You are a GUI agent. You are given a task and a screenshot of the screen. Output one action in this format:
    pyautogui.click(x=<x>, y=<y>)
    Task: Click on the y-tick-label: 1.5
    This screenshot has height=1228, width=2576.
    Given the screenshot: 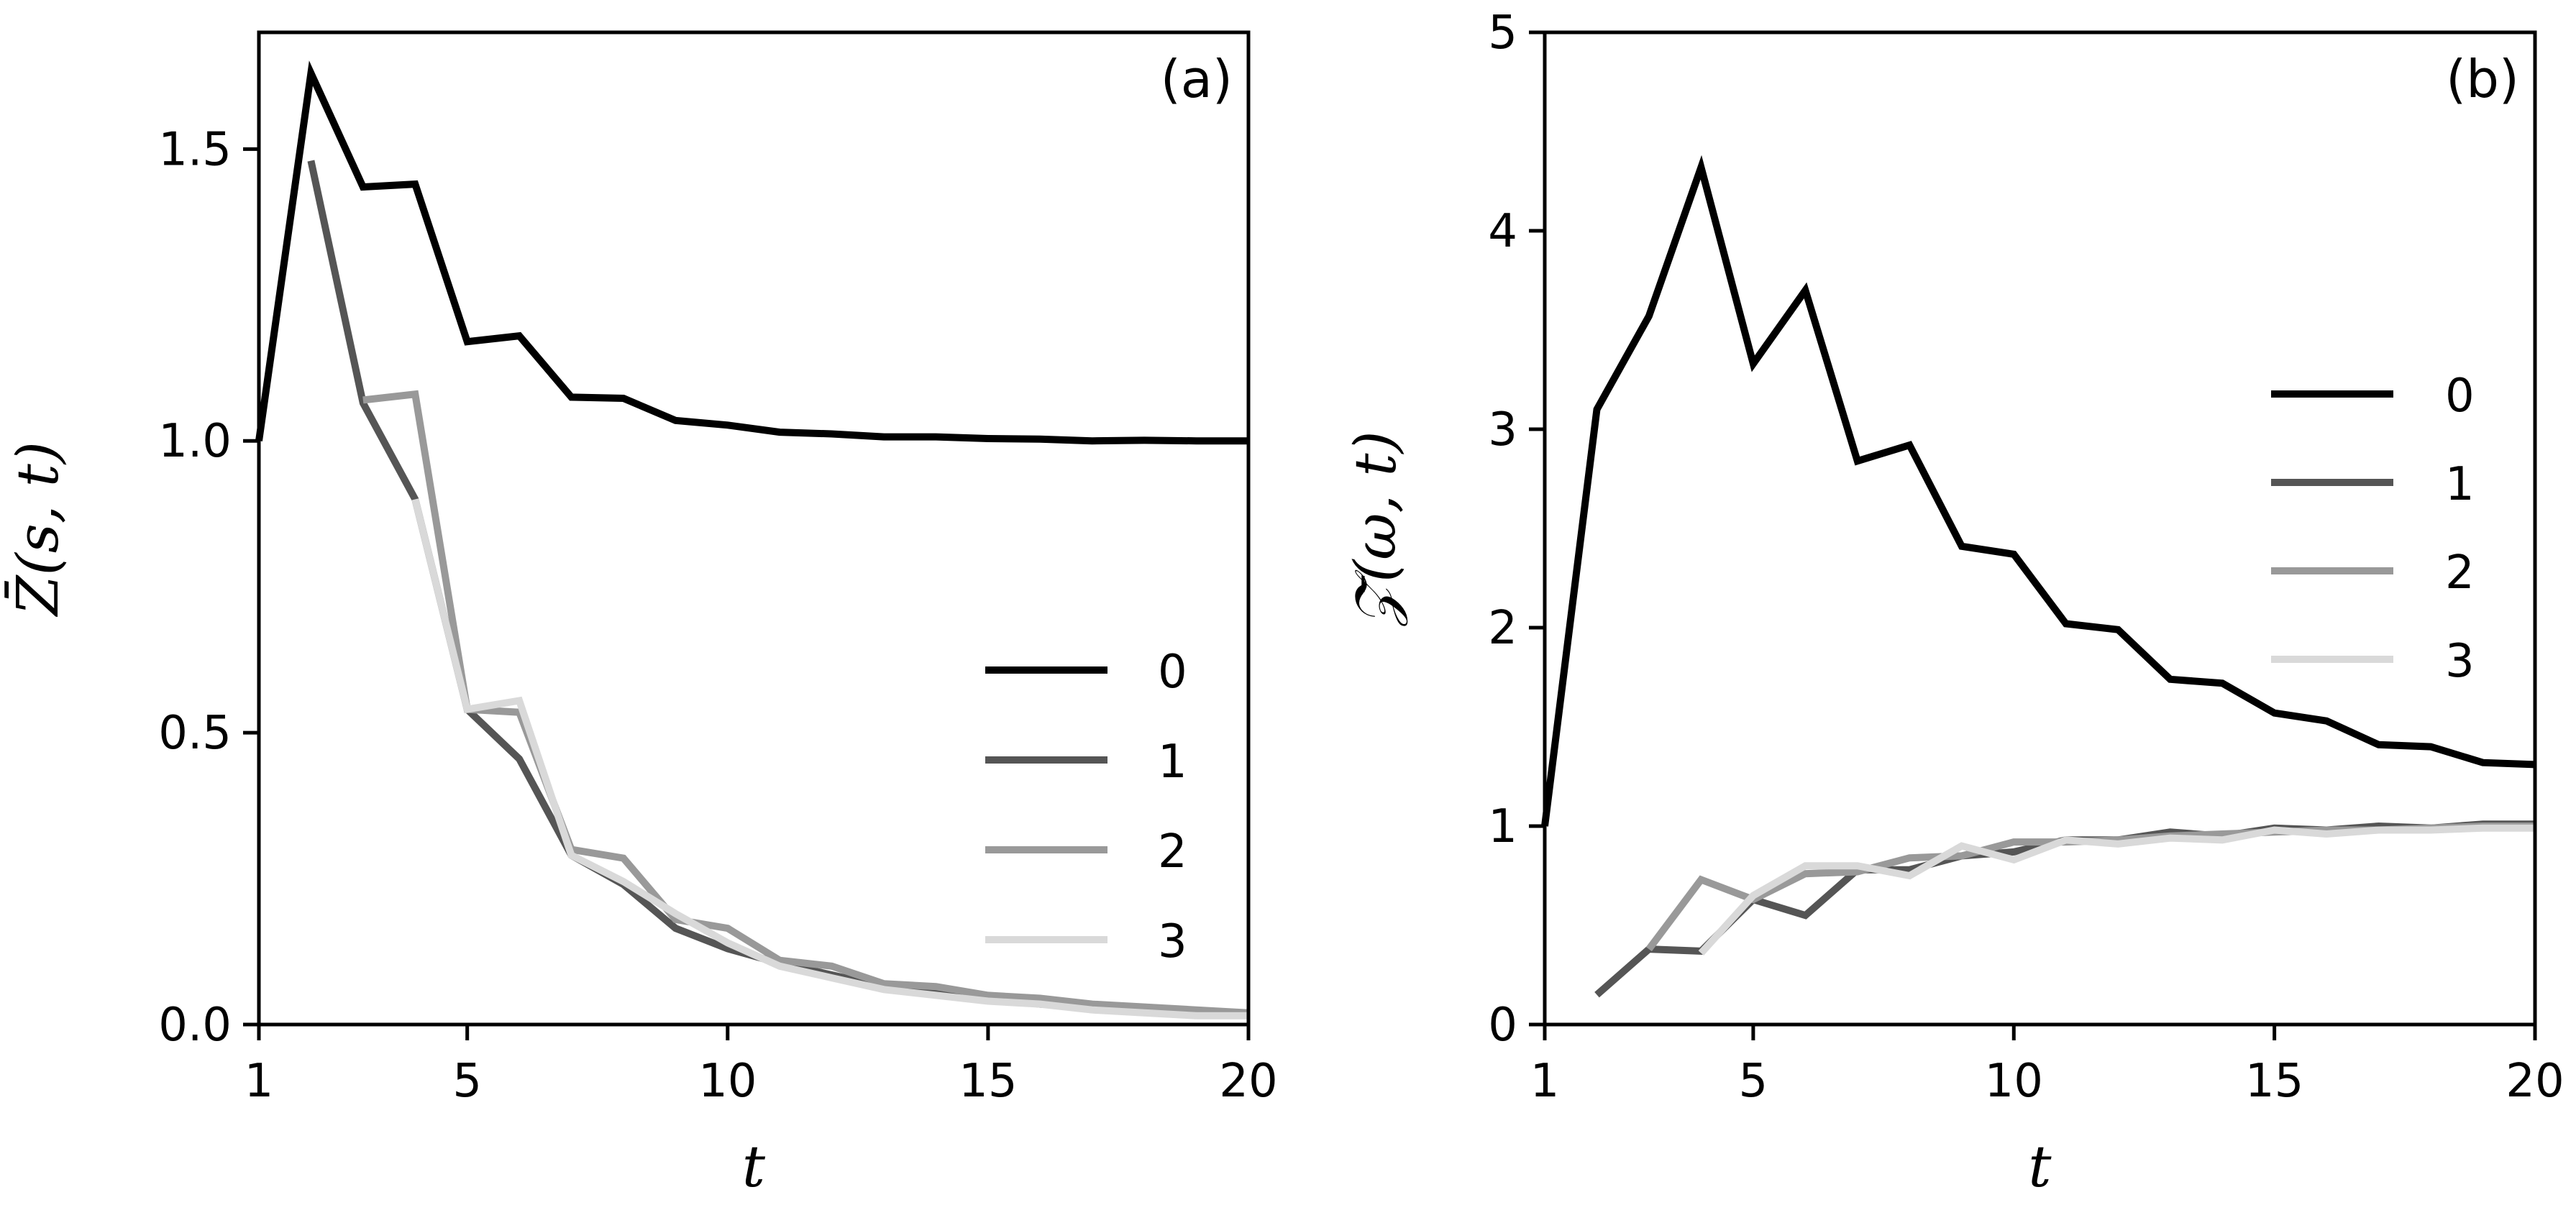 What is the action you would take?
    pyautogui.click(x=195, y=149)
    